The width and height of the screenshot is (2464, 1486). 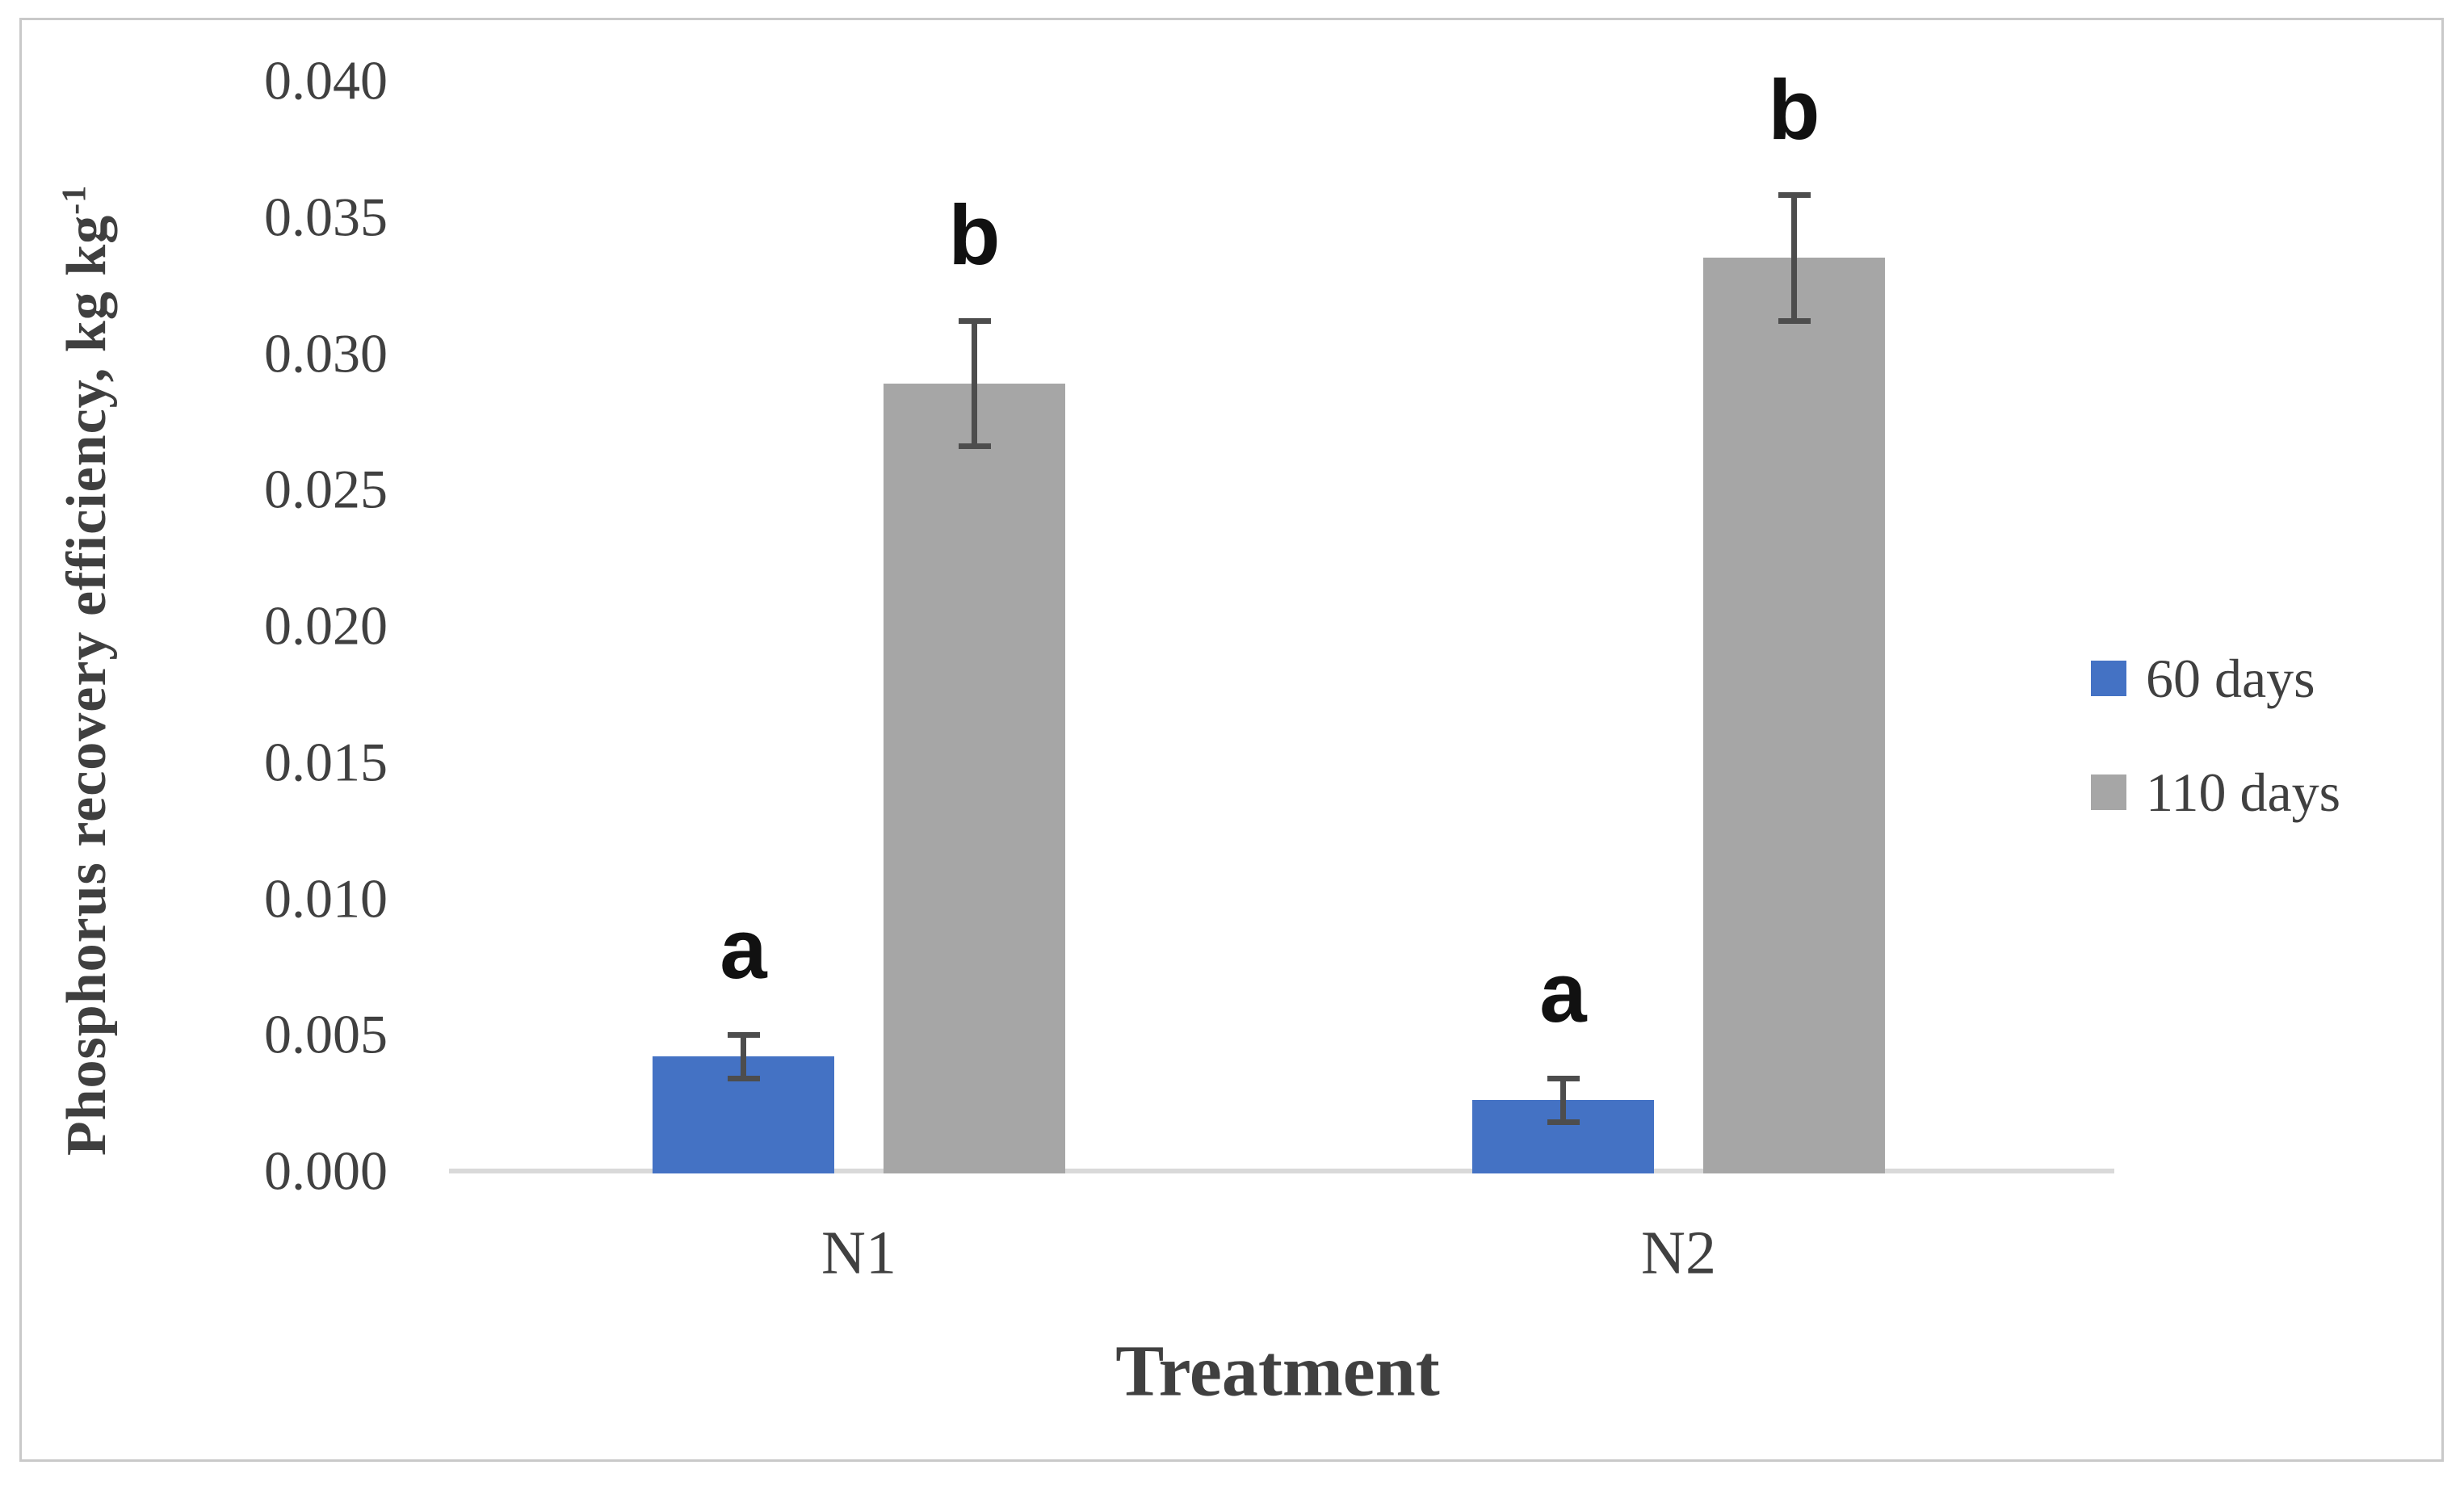 What do you see at coordinates (75, 199) in the screenshot?
I see `y-axis-title-superscript: -1` at bounding box center [75, 199].